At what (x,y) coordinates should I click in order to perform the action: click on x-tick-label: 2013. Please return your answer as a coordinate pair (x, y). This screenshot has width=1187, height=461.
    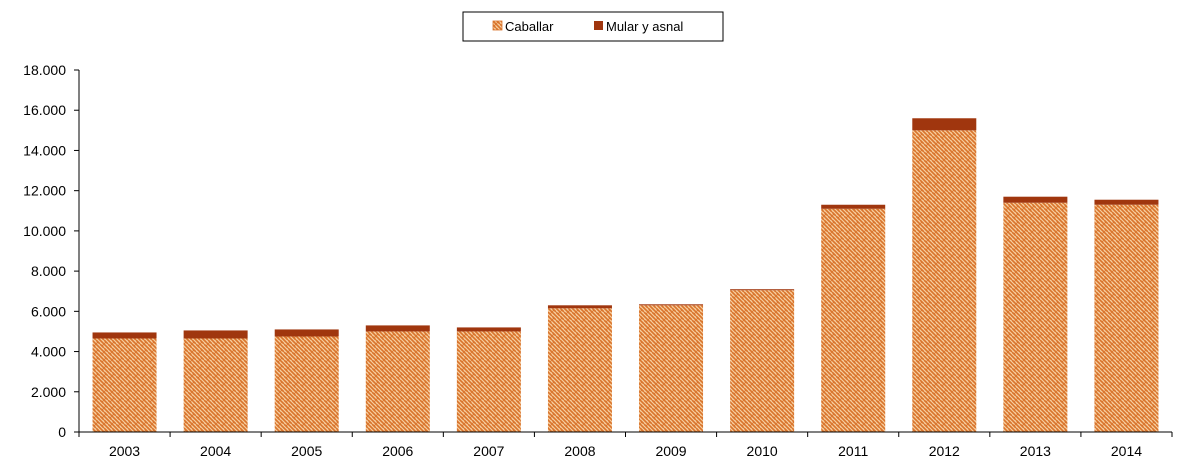
    Looking at the image, I should click on (1035, 451).